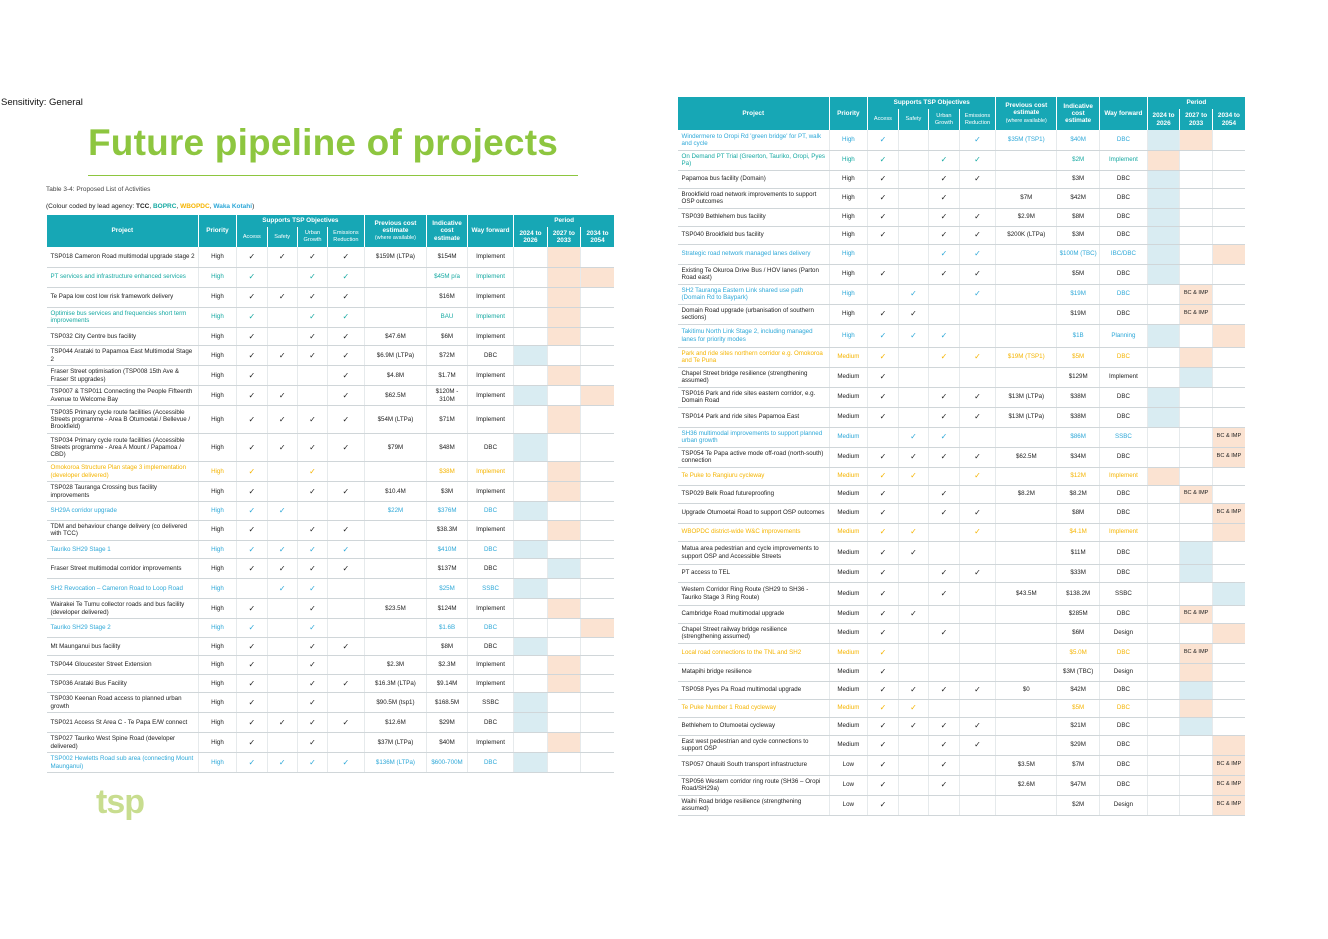 This screenshot has width=1328, height=939. Describe the element at coordinates (1078, 532) in the screenshot. I see `indicative-cost-cell: $4.1M` at that location.